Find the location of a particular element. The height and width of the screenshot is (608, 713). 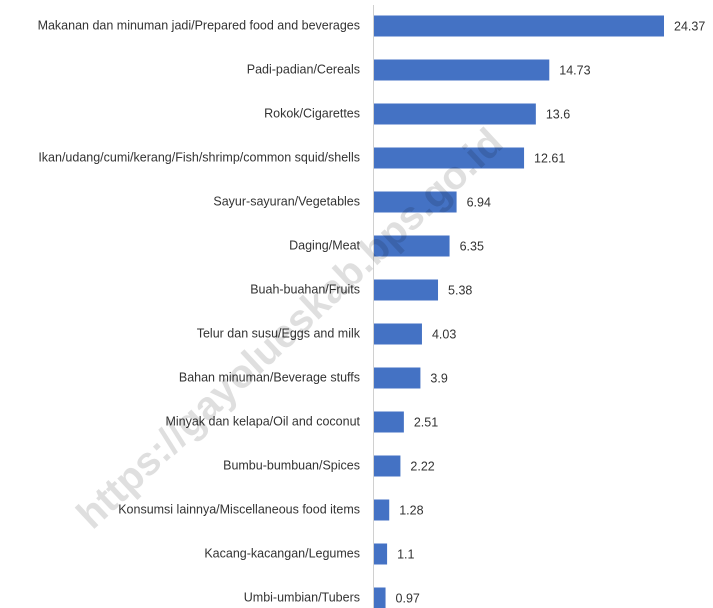

value-label: 3.9 is located at coordinates (438, 378).